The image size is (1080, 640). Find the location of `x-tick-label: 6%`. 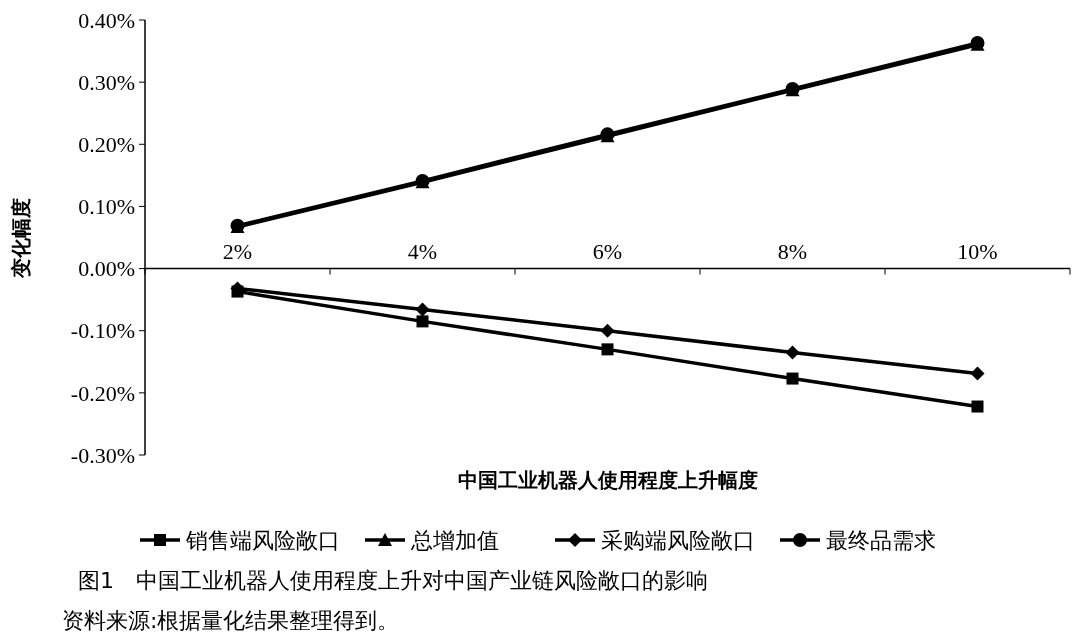

x-tick-label: 6% is located at coordinates (607, 251).